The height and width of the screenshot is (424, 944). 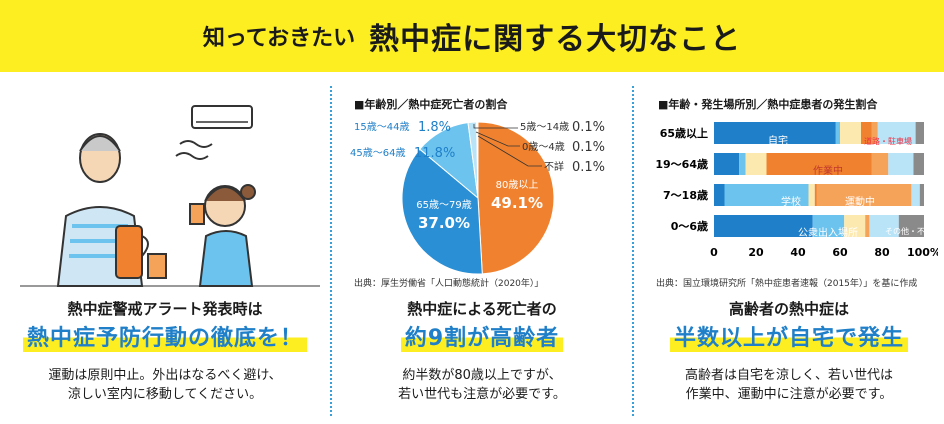 I want to click on bar-tick-label: 40, so click(x=798, y=252).